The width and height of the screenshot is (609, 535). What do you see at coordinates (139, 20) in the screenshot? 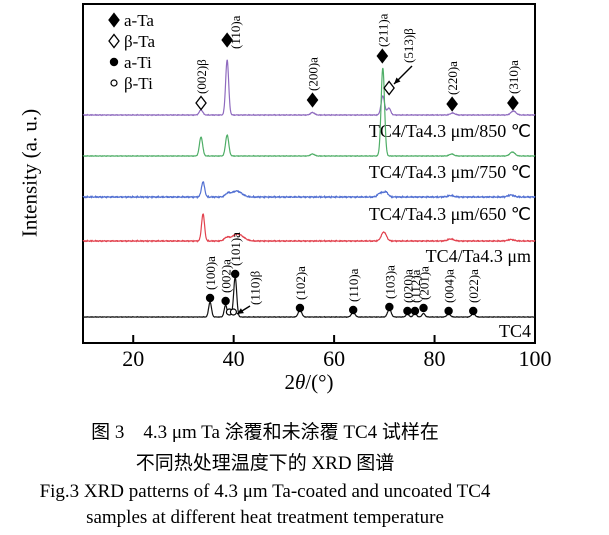
I see `legend-label: a-Ta` at bounding box center [139, 20].